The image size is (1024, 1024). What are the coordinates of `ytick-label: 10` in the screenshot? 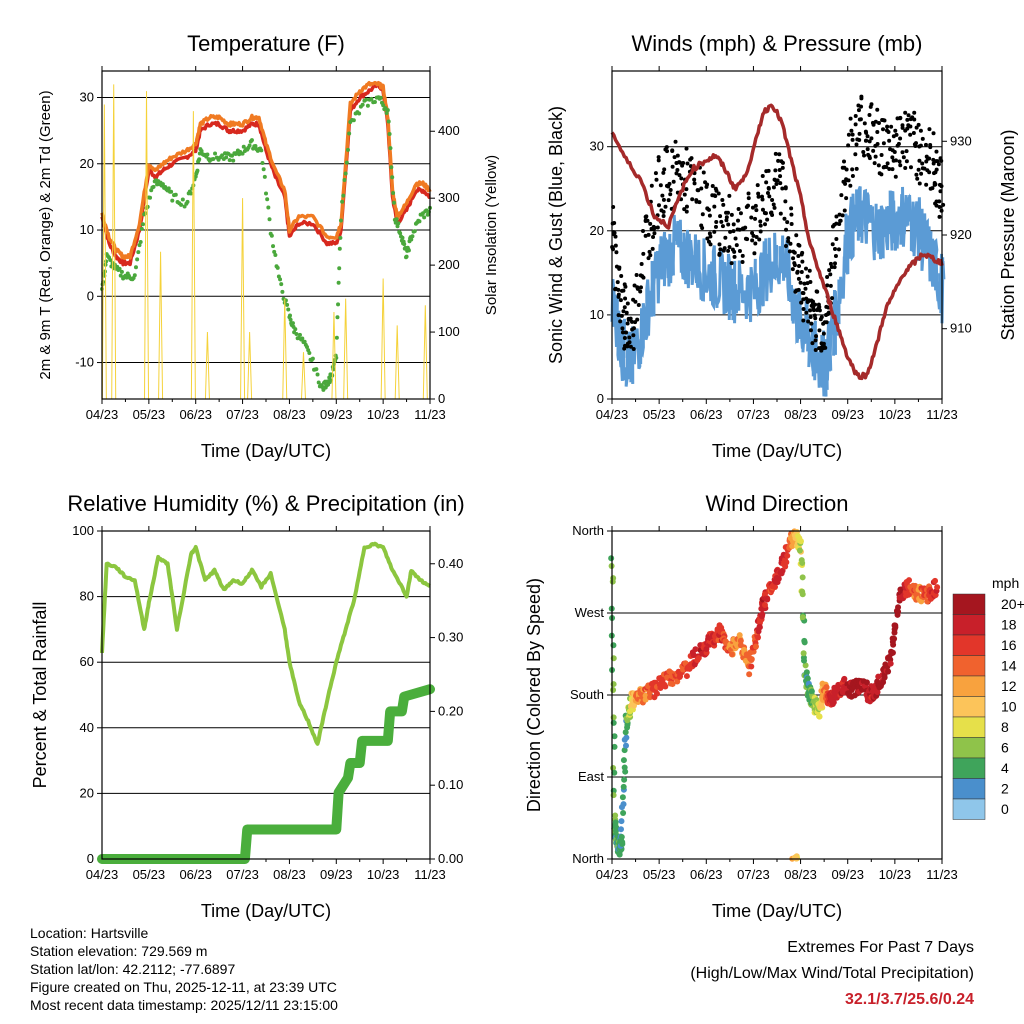 It's located at (597, 314).